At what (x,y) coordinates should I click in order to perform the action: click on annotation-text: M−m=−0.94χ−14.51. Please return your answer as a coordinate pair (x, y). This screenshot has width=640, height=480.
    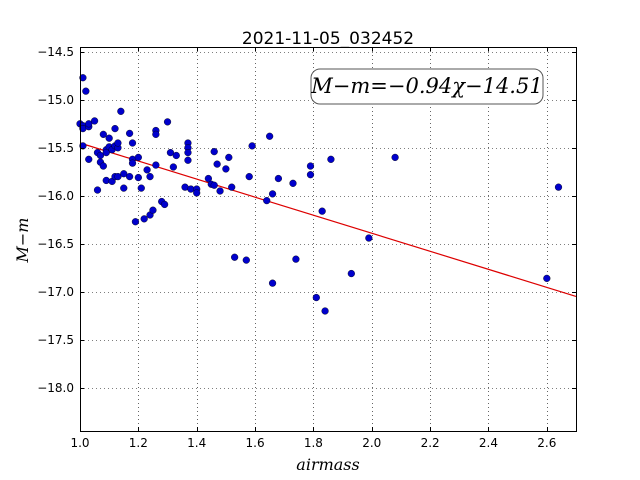
    Looking at the image, I should click on (426, 86).